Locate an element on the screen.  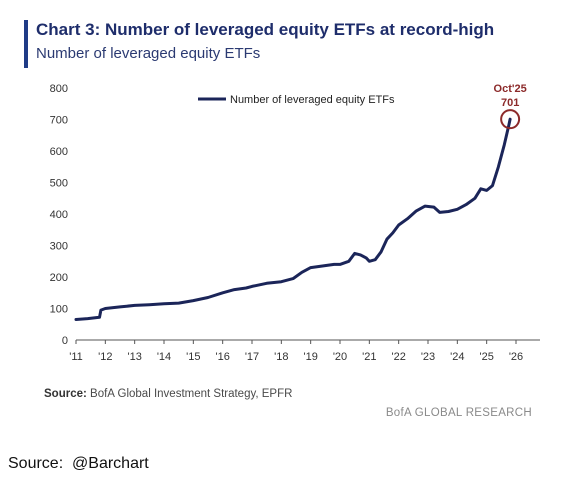
brand-footer: BofA GLOBAL RESEARCH is located at coordinates (458, 413).